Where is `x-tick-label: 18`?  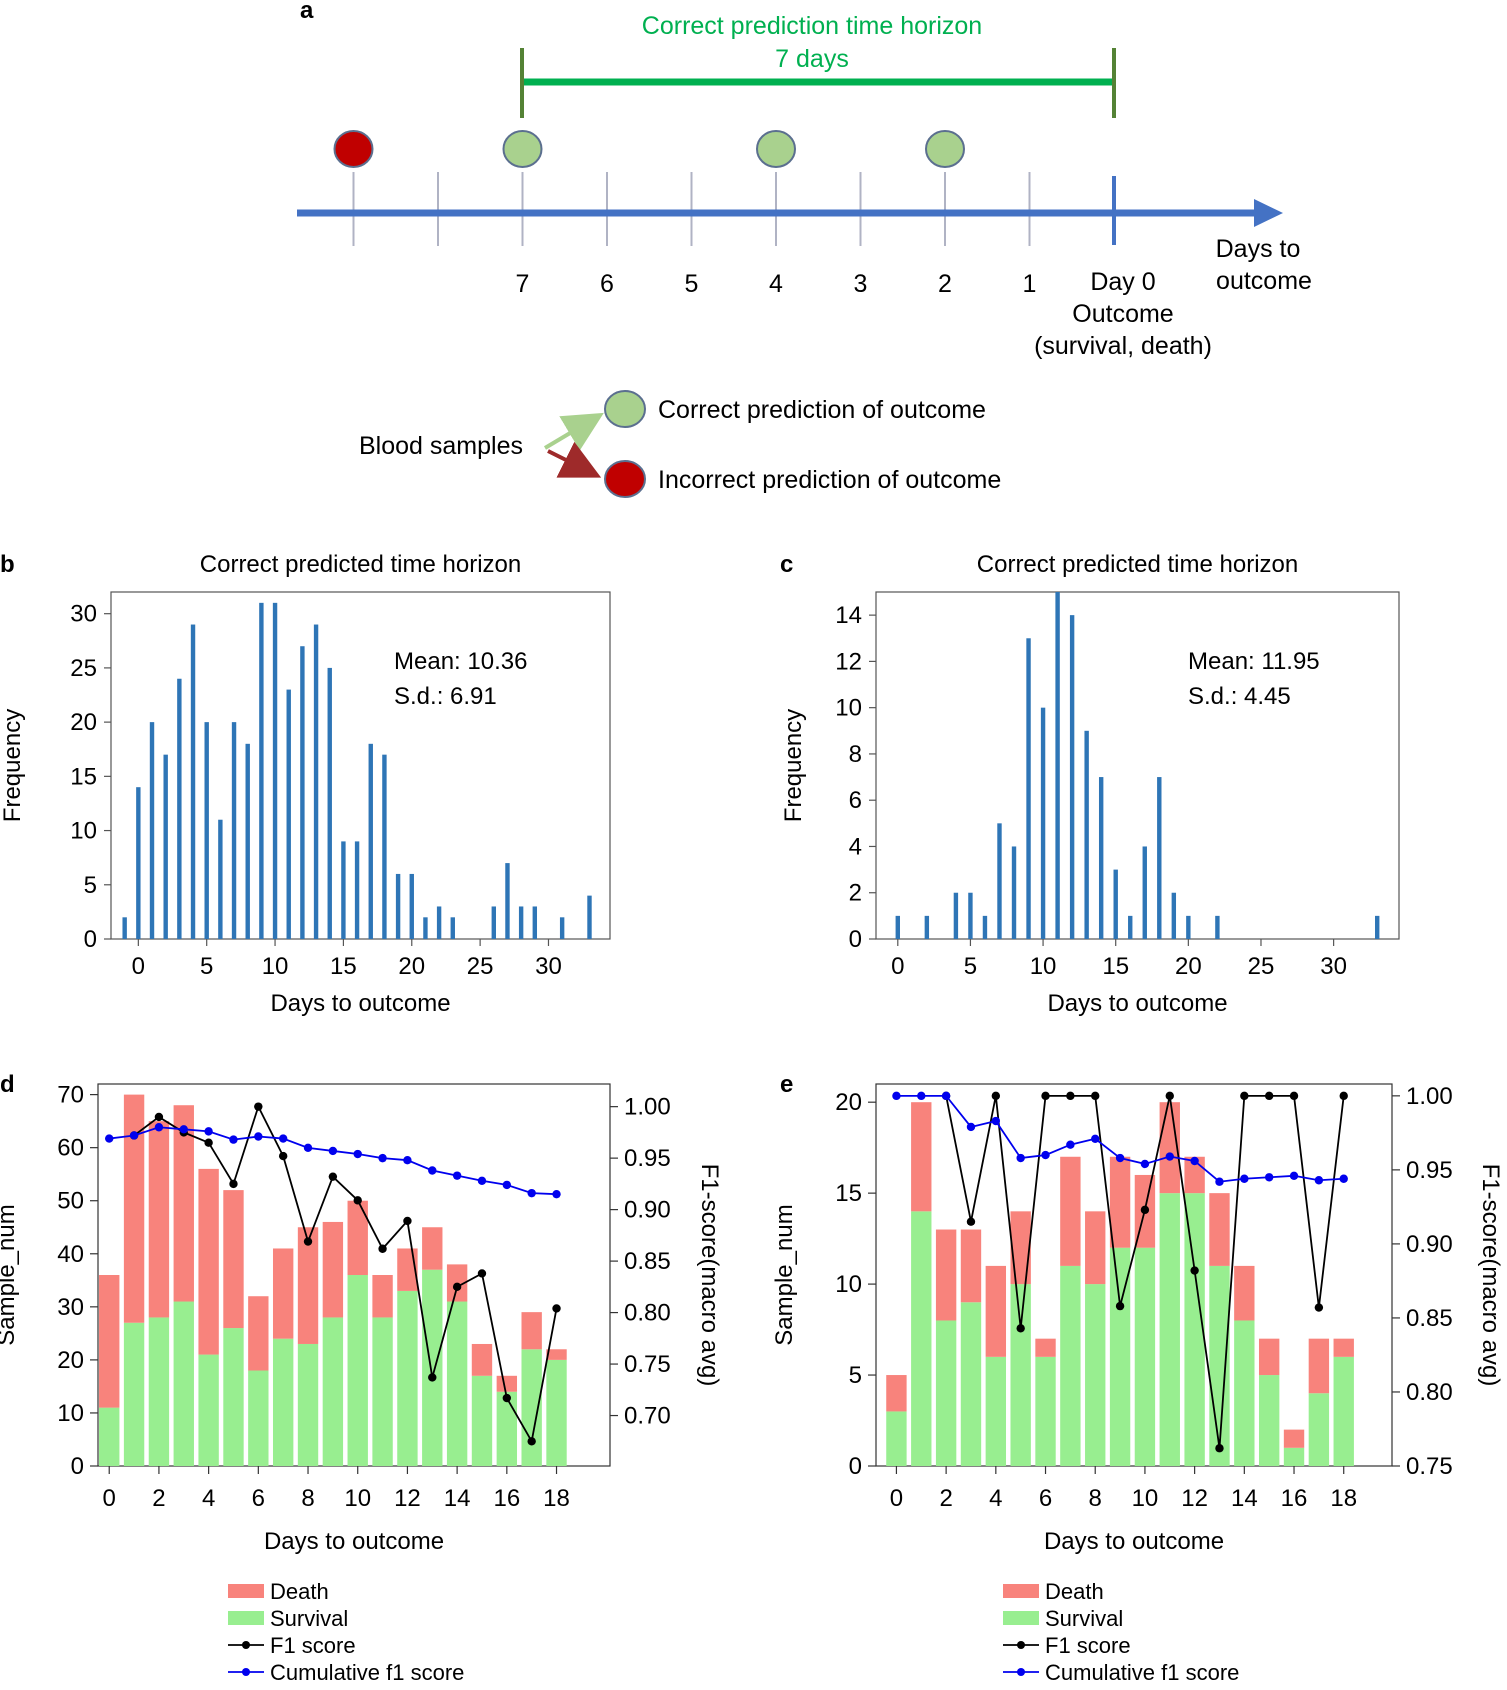
x-tick-label: 18 is located at coordinates (1343, 1498).